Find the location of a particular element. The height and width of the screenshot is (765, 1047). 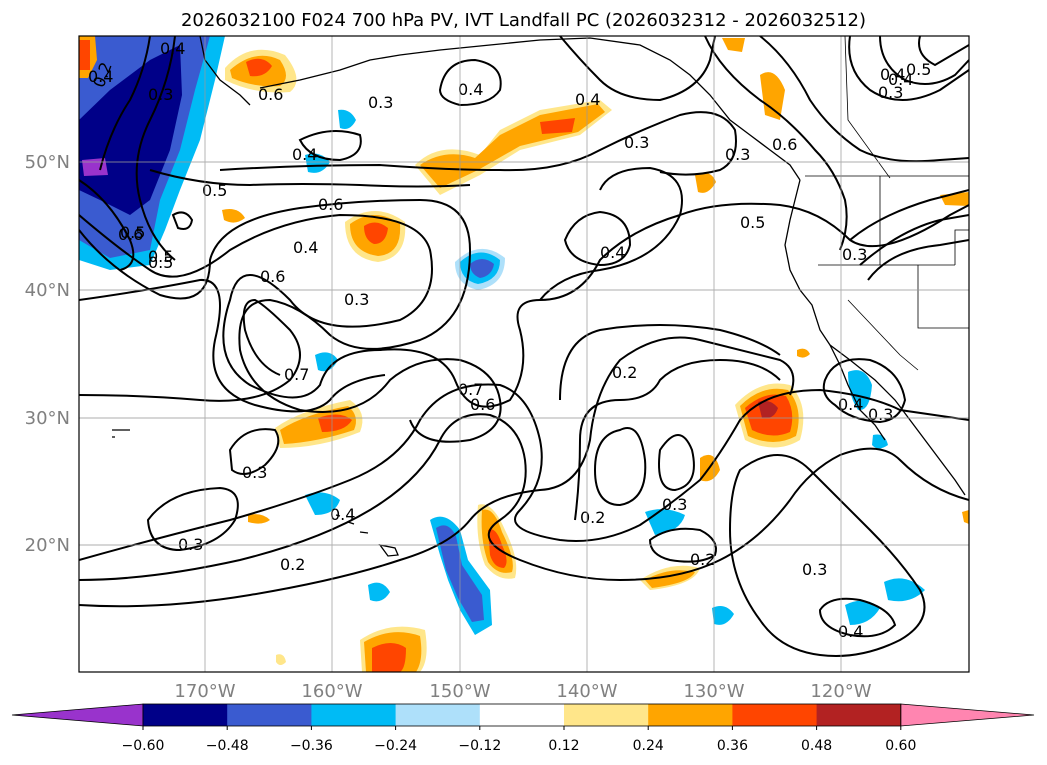

orange-anomaly-18n-mid is located at coordinates (670, 579).